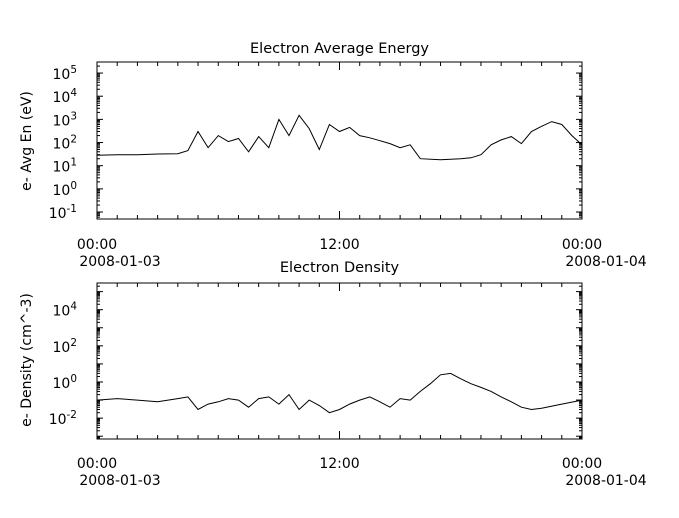 The width and height of the screenshot is (679, 518). I want to click on energy-panel-title: Electron Average Energy, so click(339, 49).